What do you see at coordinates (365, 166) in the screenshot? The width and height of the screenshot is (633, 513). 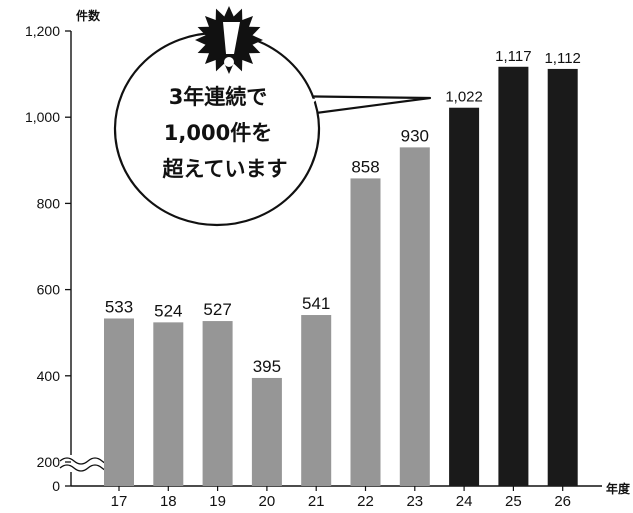 I see `data-label: 858` at bounding box center [365, 166].